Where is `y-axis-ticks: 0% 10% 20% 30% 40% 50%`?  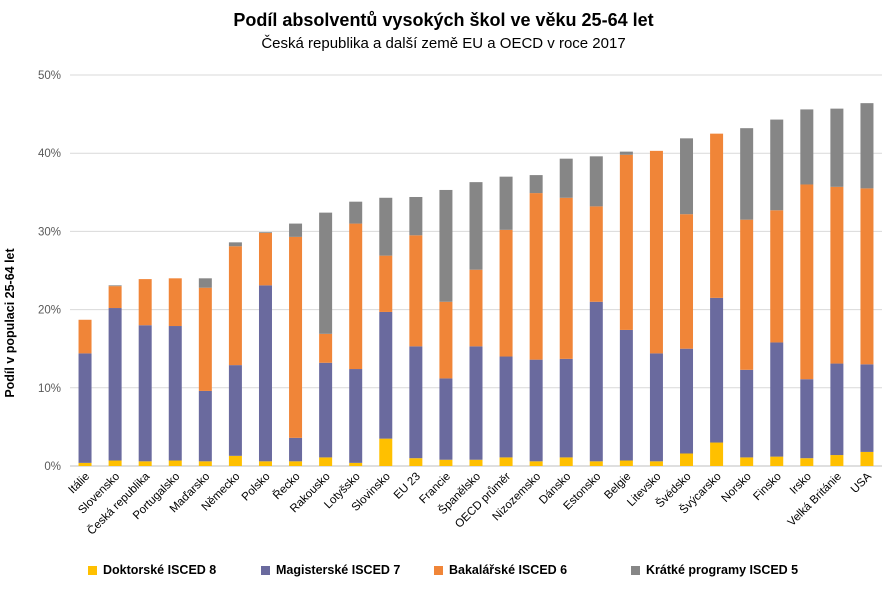
y-axis-ticks: 0% 10% 20% 30% 40% 50% is located at coordinates (49, 271).